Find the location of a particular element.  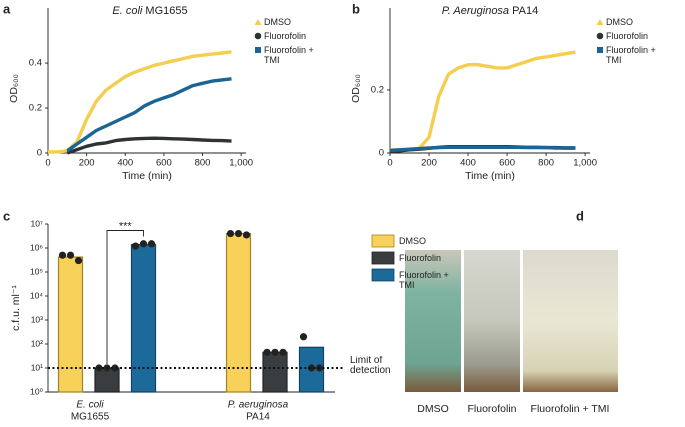

x-tick-label: 800 is located at coordinates (546, 163).